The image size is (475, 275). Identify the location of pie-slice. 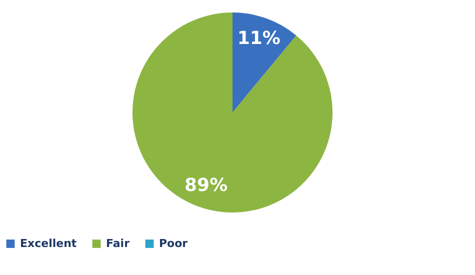
(264, 62).